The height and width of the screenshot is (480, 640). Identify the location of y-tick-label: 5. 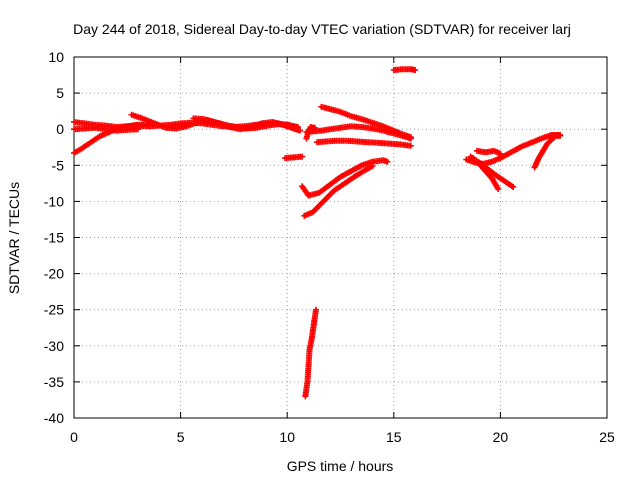
(60, 93).